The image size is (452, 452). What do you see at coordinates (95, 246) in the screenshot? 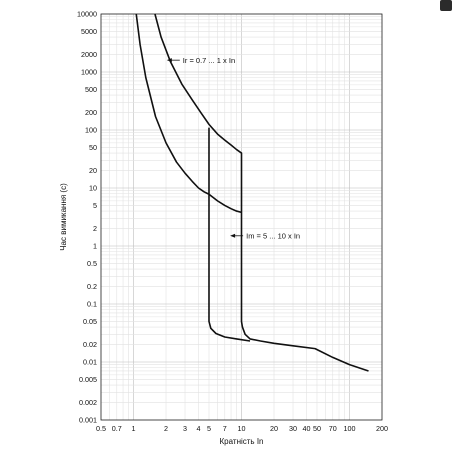
I see `y-tick-label: 1` at bounding box center [95, 246].